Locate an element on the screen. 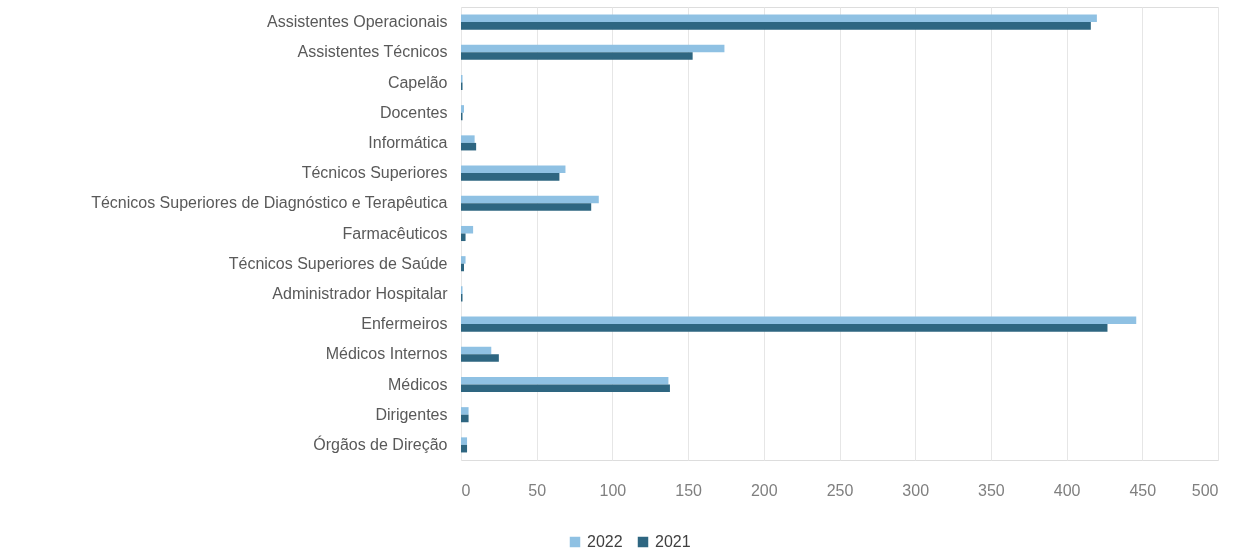  y-tick-label: Administrador Hospitalar is located at coordinates (360, 293).